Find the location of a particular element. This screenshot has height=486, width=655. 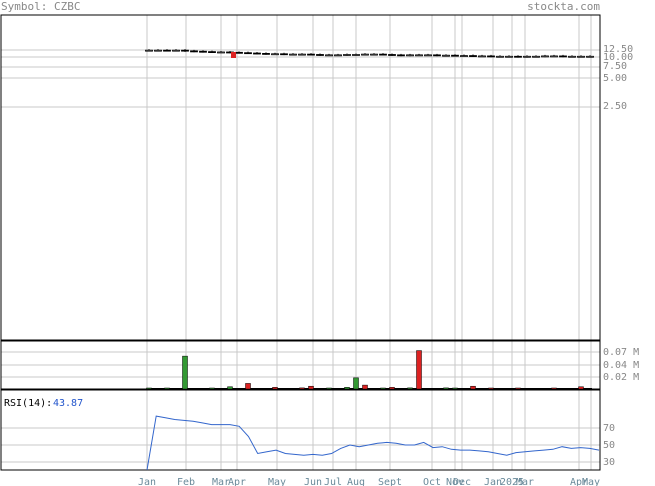

rsi-label: RSI(14): is located at coordinates (28, 403).